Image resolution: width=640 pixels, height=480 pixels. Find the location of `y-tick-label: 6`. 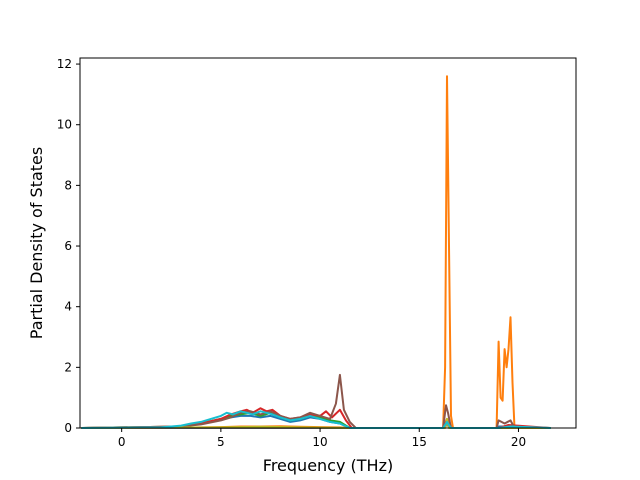

y-tick-label: 6 is located at coordinates (68, 246).